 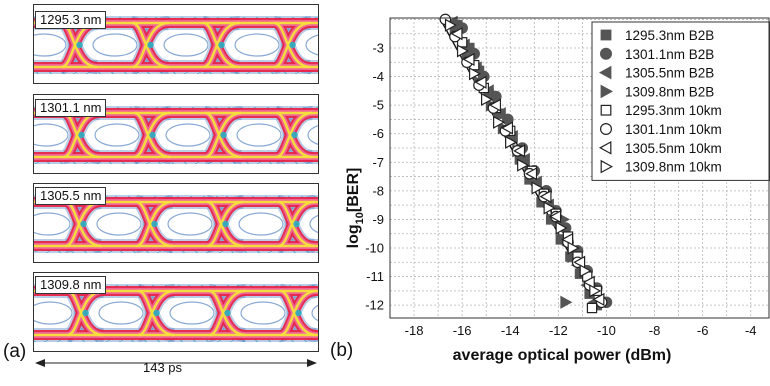 I want to click on y-tick-label: -7, so click(x=378, y=162).